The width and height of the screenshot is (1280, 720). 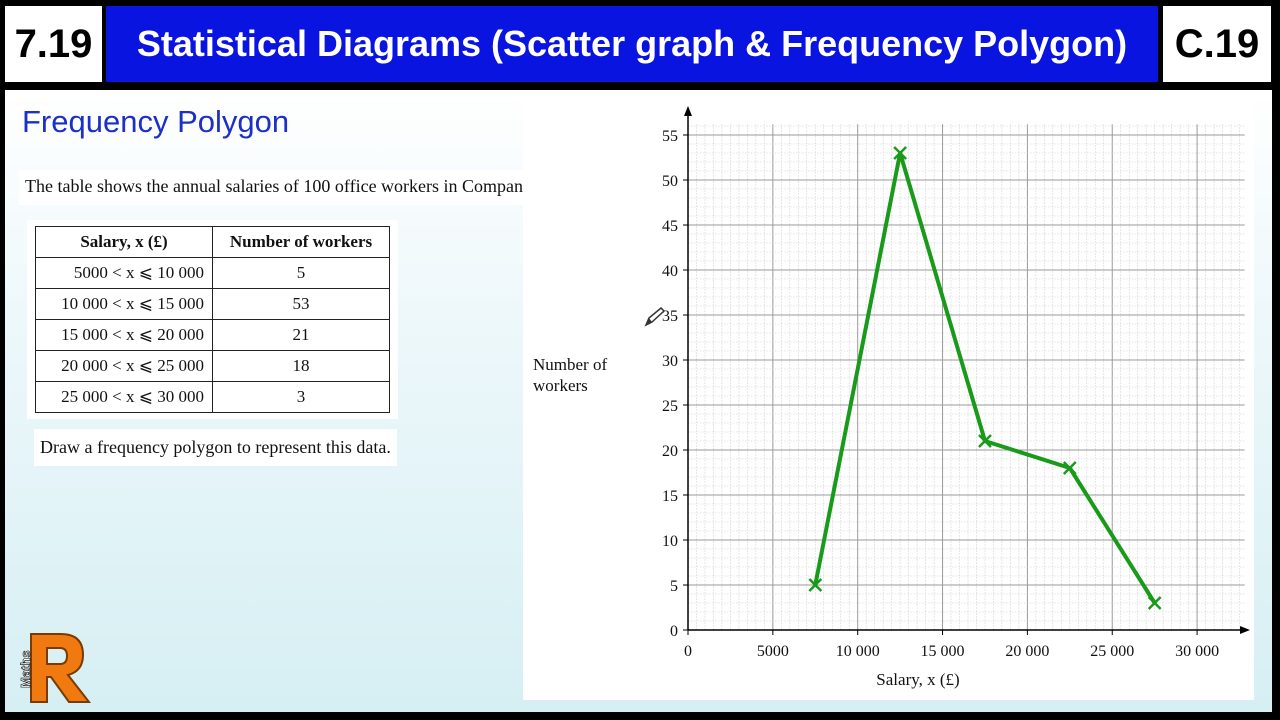 What do you see at coordinates (670, 226) in the screenshot?
I see `y-tick-label: 45` at bounding box center [670, 226].